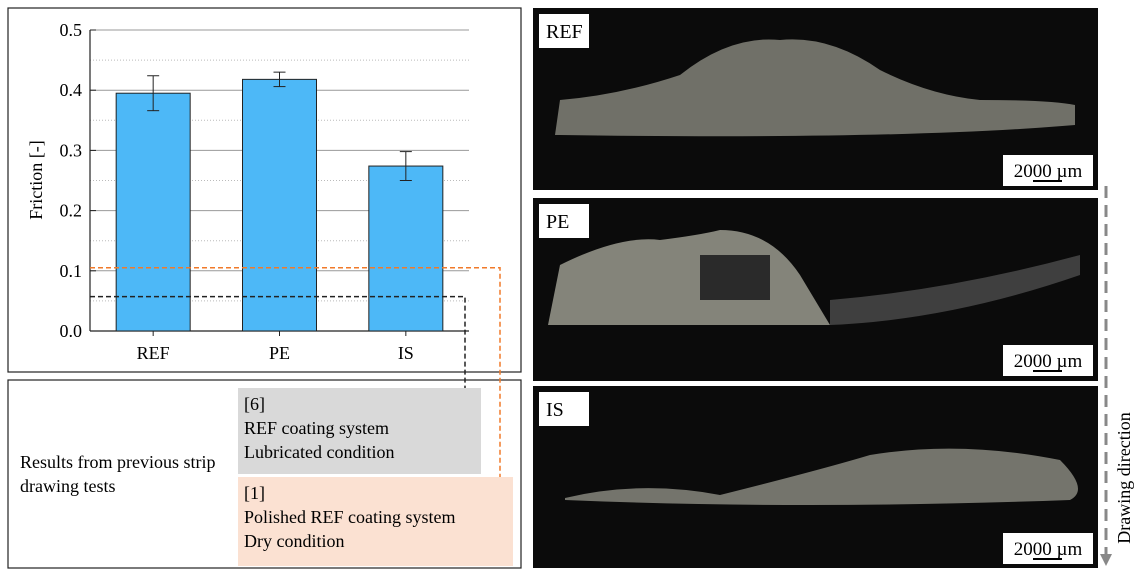 The image size is (1141, 570). I want to click on x-tick-label: IS, so click(406, 353).